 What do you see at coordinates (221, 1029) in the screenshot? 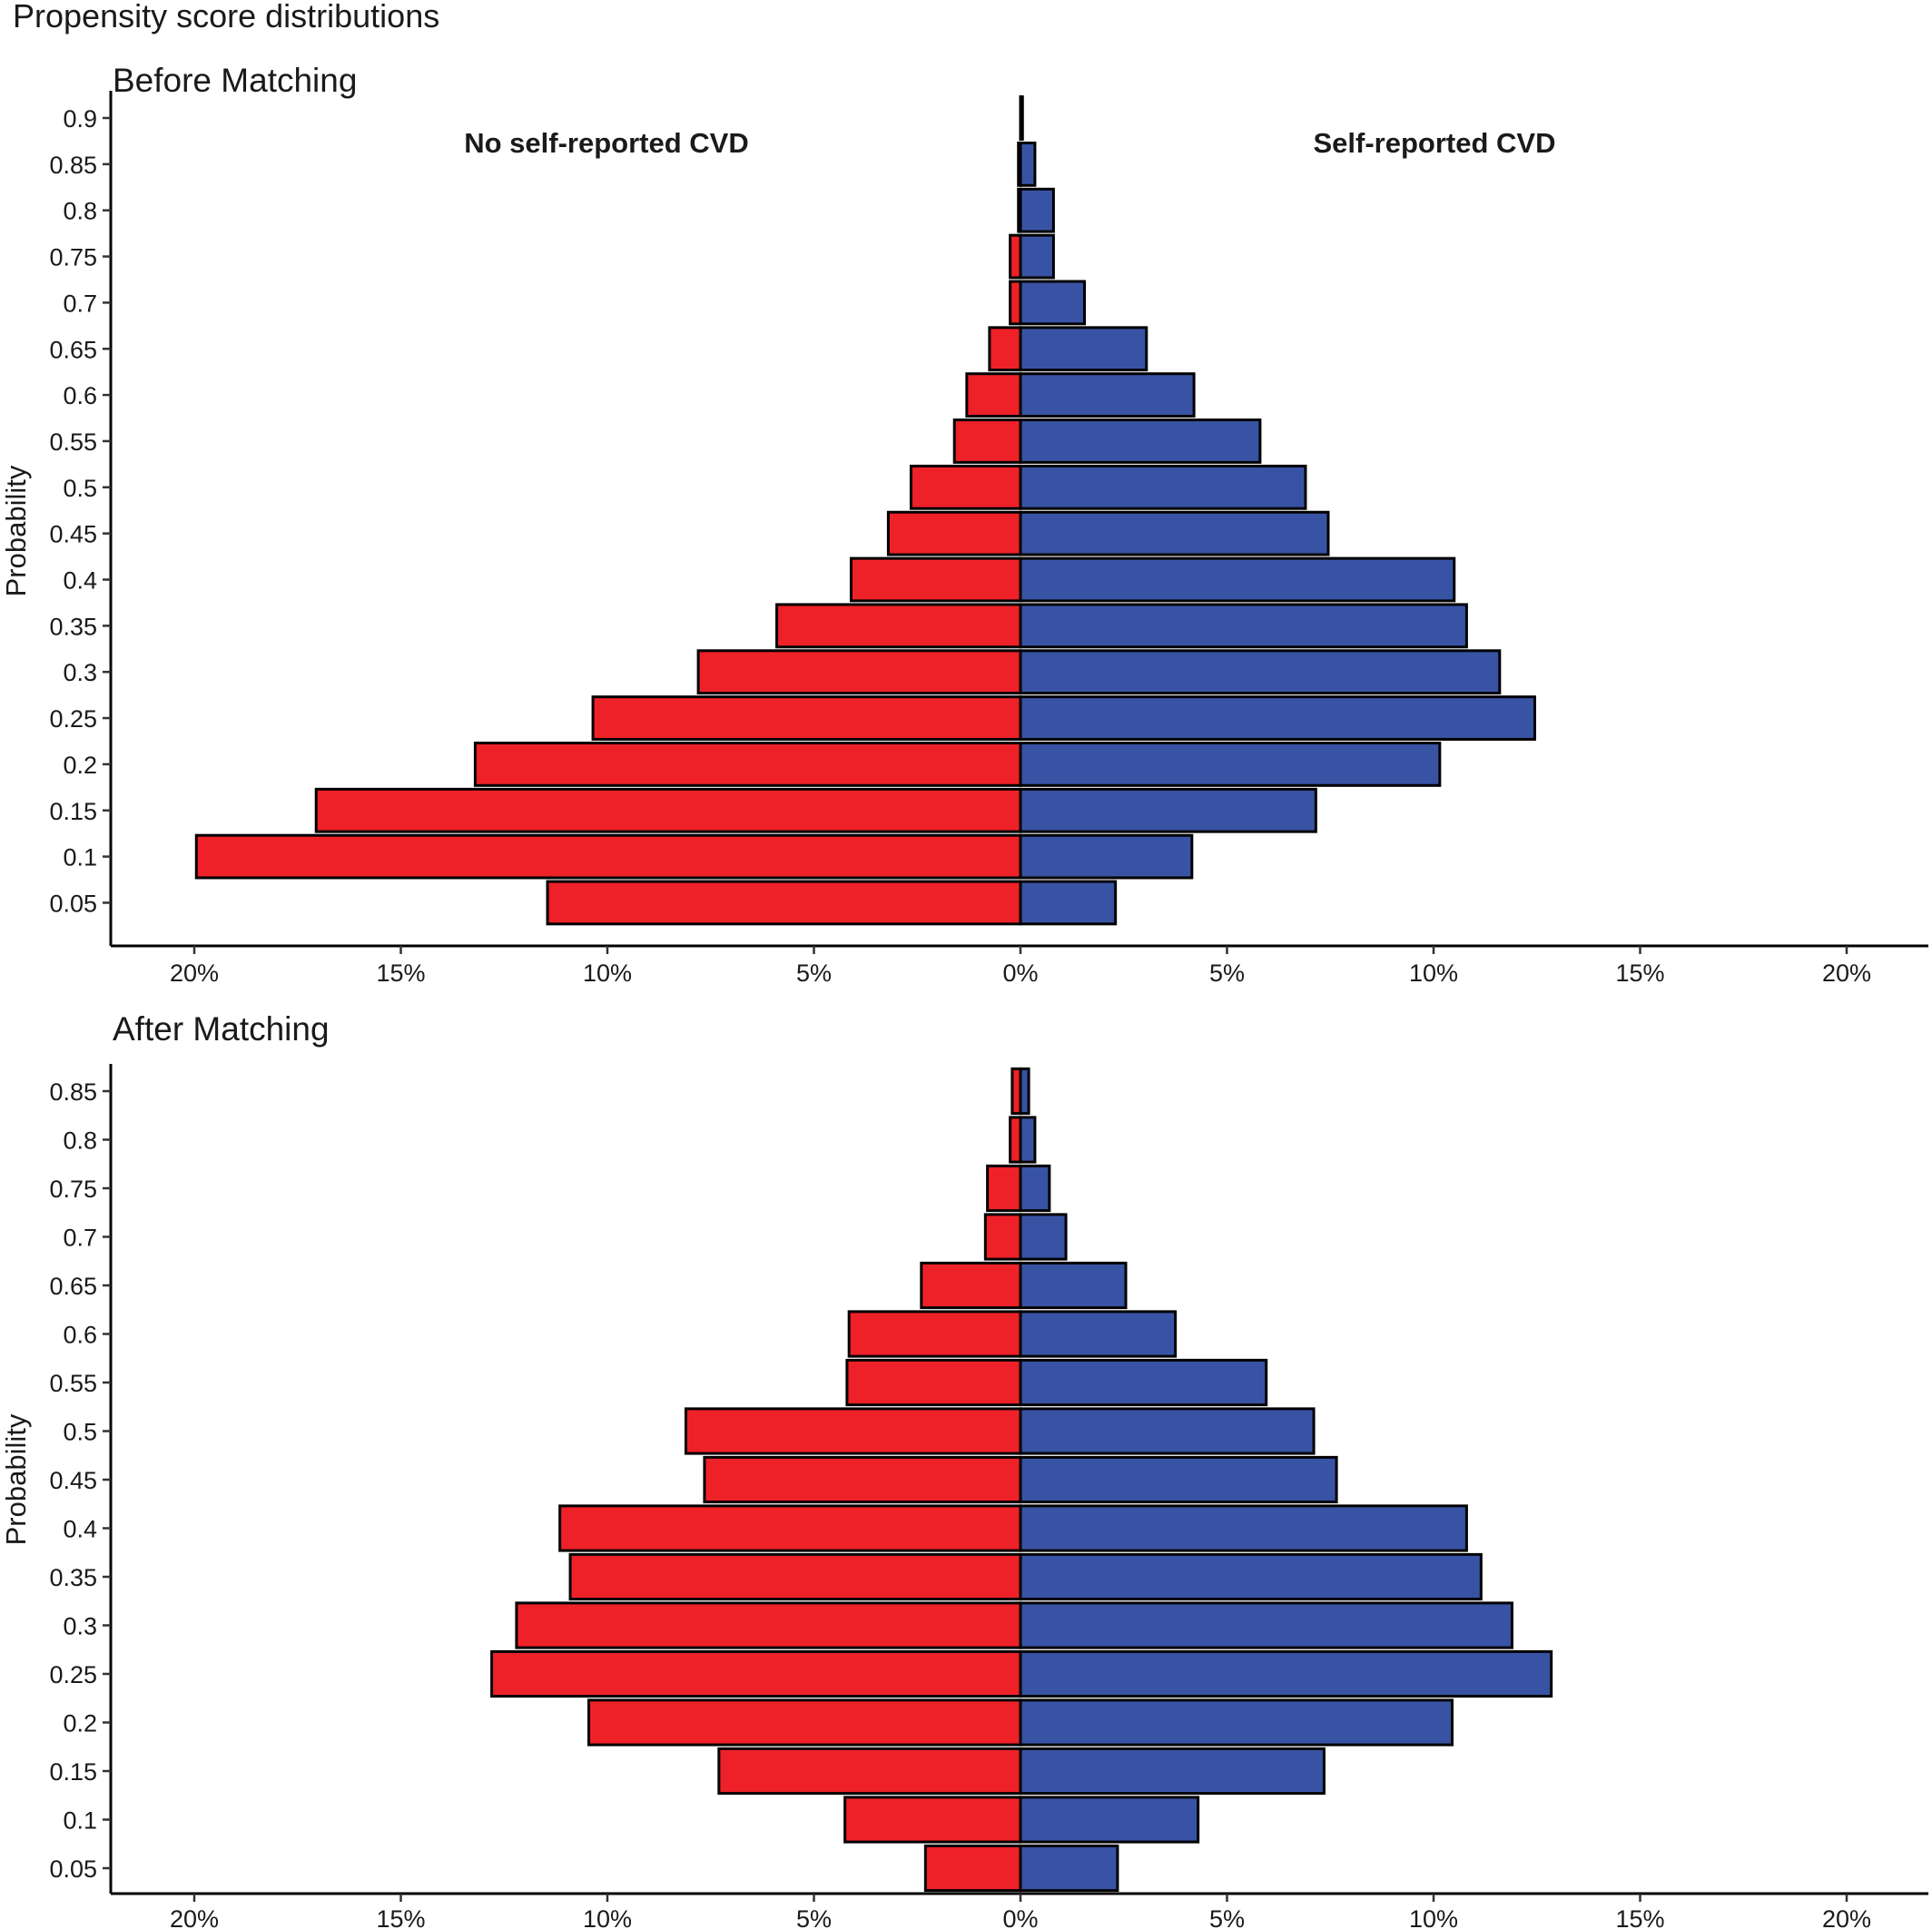
I see `panel-title: After Matching` at bounding box center [221, 1029].